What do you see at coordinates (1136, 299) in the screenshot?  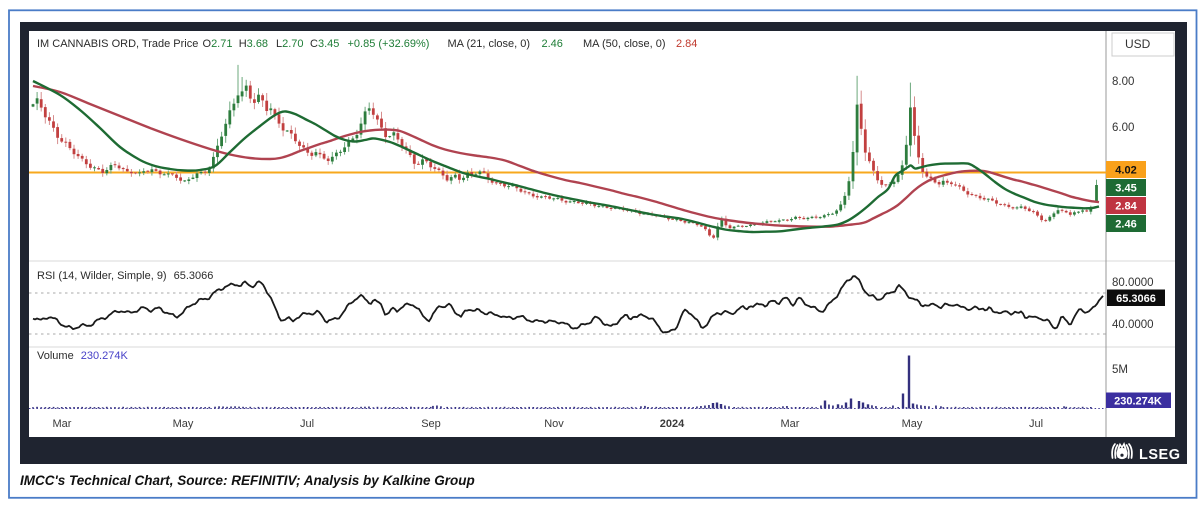 I see `svg-text: 65.3066` at bounding box center [1136, 299].